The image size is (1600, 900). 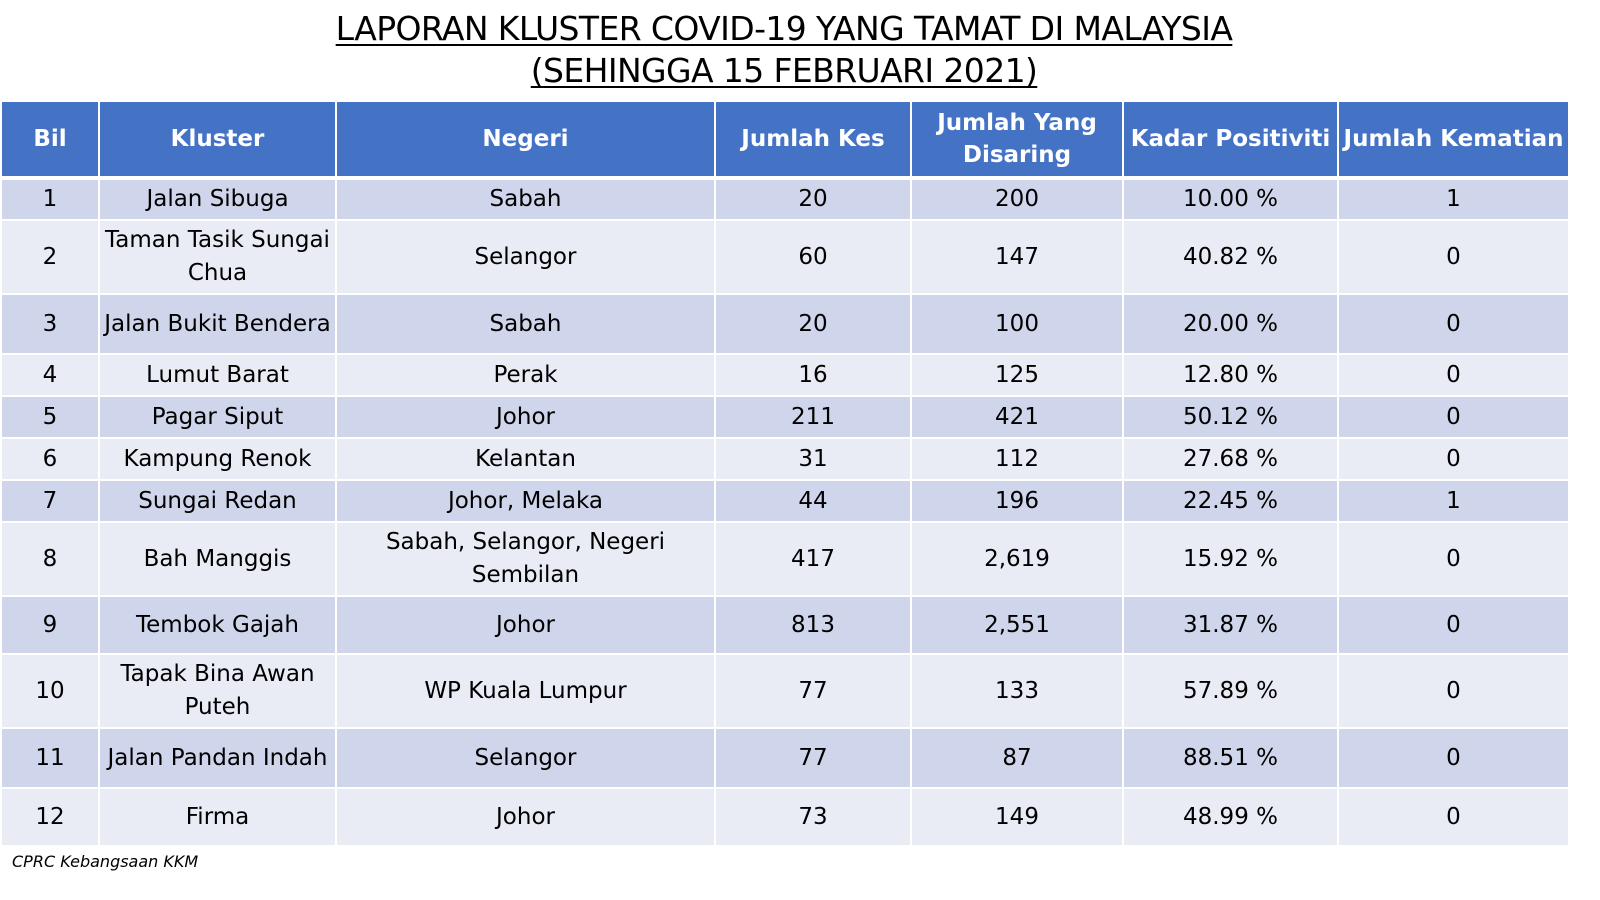 What do you see at coordinates (813, 375) in the screenshot?
I see `cell-jumlah-kes: 16` at bounding box center [813, 375].